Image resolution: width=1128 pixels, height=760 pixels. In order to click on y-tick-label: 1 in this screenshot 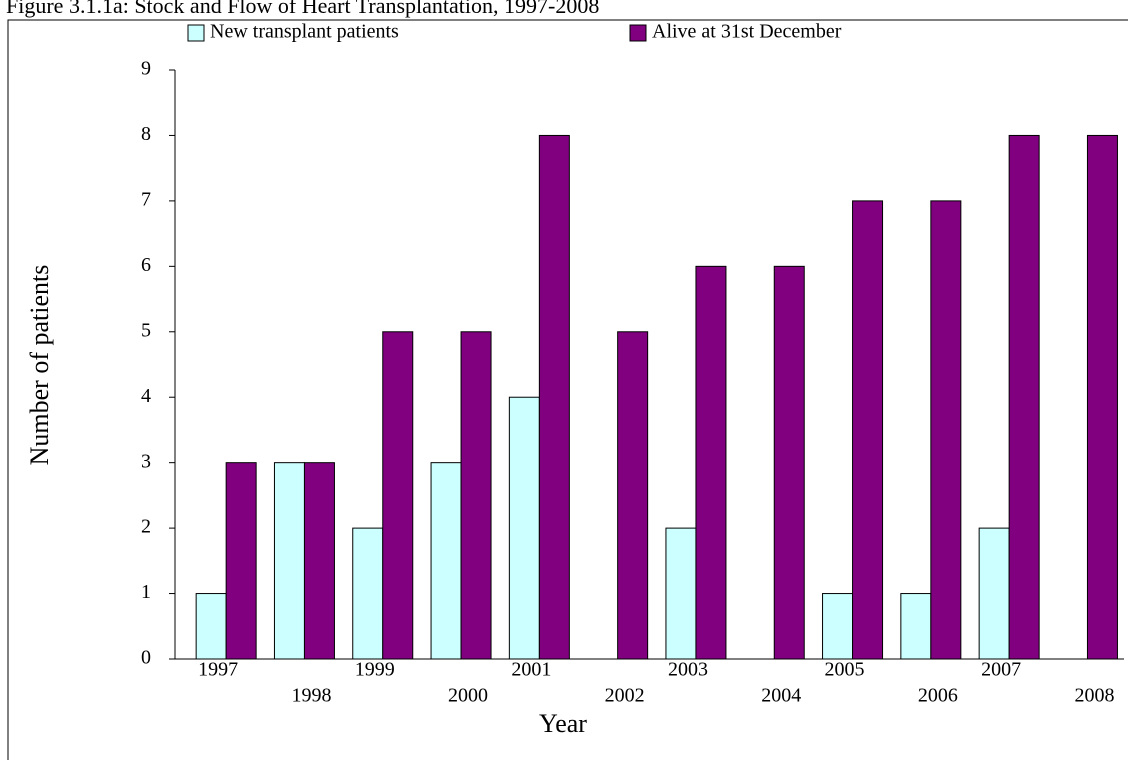, I will do `click(146, 592)`.